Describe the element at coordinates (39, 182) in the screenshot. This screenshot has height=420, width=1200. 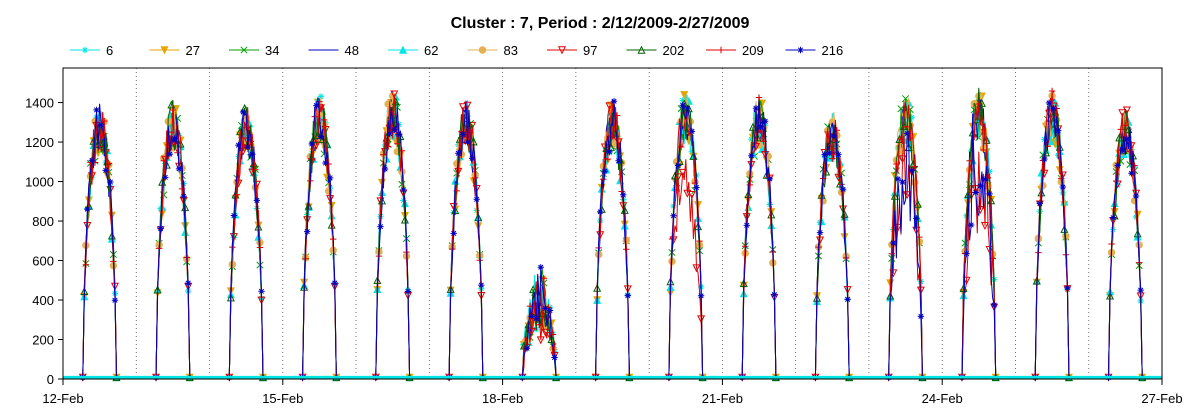
I see `y-tick-label: 1000` at that location.